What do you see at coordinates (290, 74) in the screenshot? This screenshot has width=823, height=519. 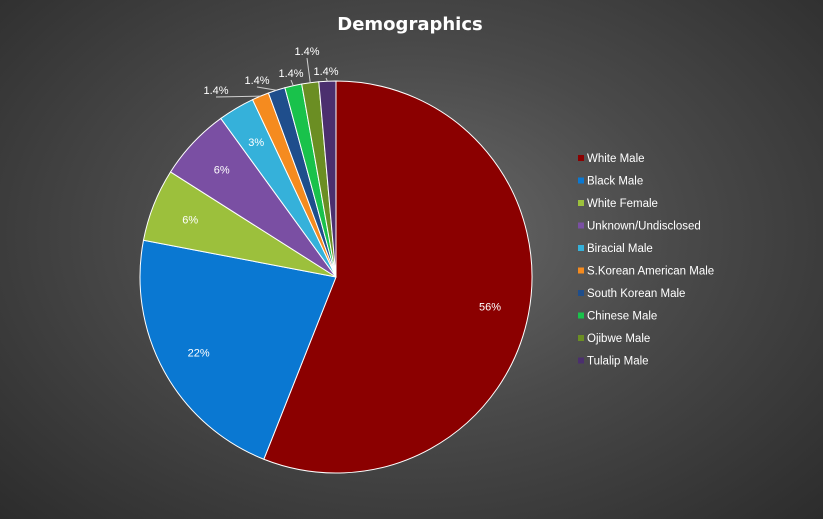 I see `data-label-chinese-male: 1.4%` at bounding box center [290, 74].